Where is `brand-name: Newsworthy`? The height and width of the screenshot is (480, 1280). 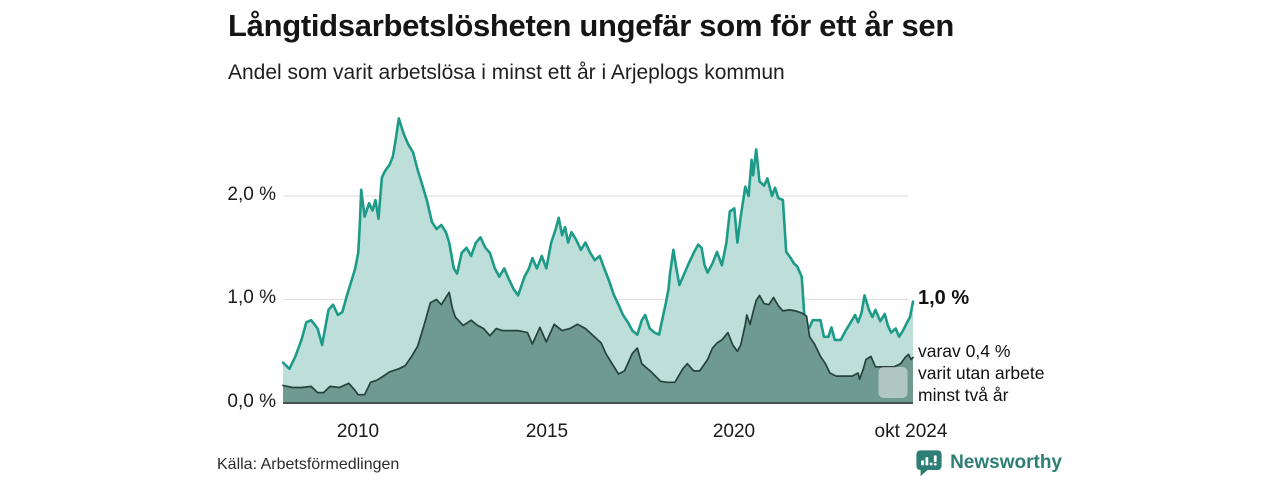
brand-name: Newsworthy is located at coordinates (1006, 462).